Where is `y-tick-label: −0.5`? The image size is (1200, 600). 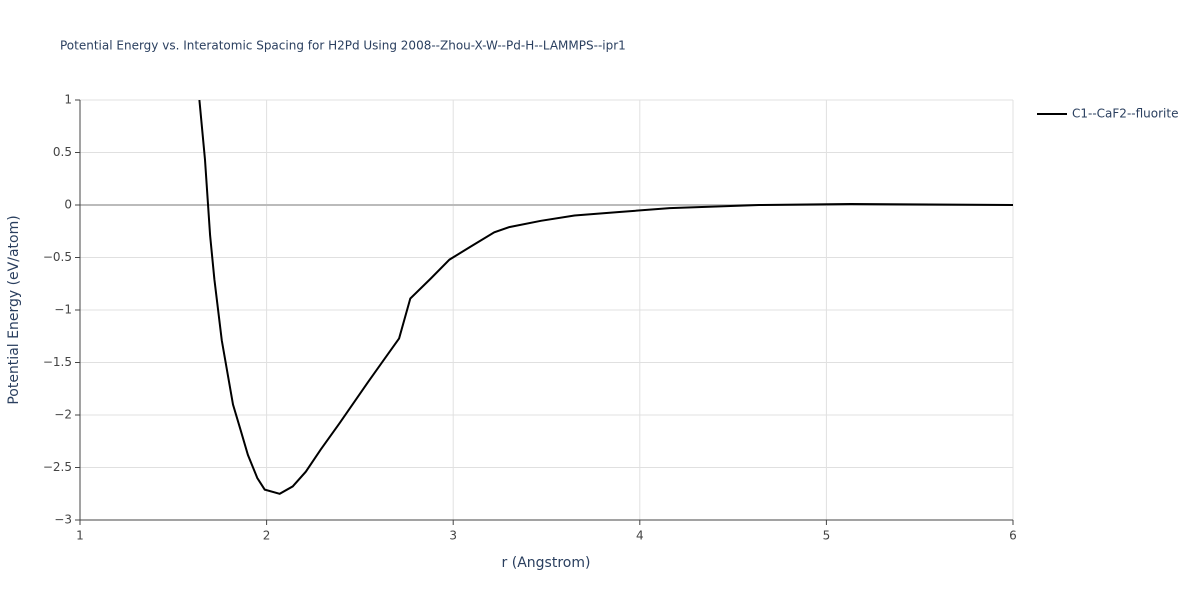 y-tick-label: −0.5 is located at coordinates (57, 257).